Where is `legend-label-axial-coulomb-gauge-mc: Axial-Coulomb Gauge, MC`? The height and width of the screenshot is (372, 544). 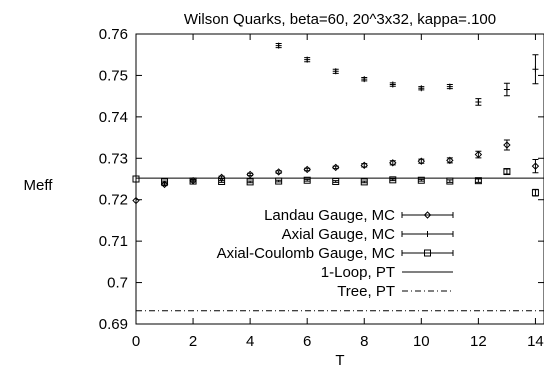 legend-label-axial-coulomb-gauge-mc: Axial-Coulomb Gauge, MC is located at coordinates (306, 253).